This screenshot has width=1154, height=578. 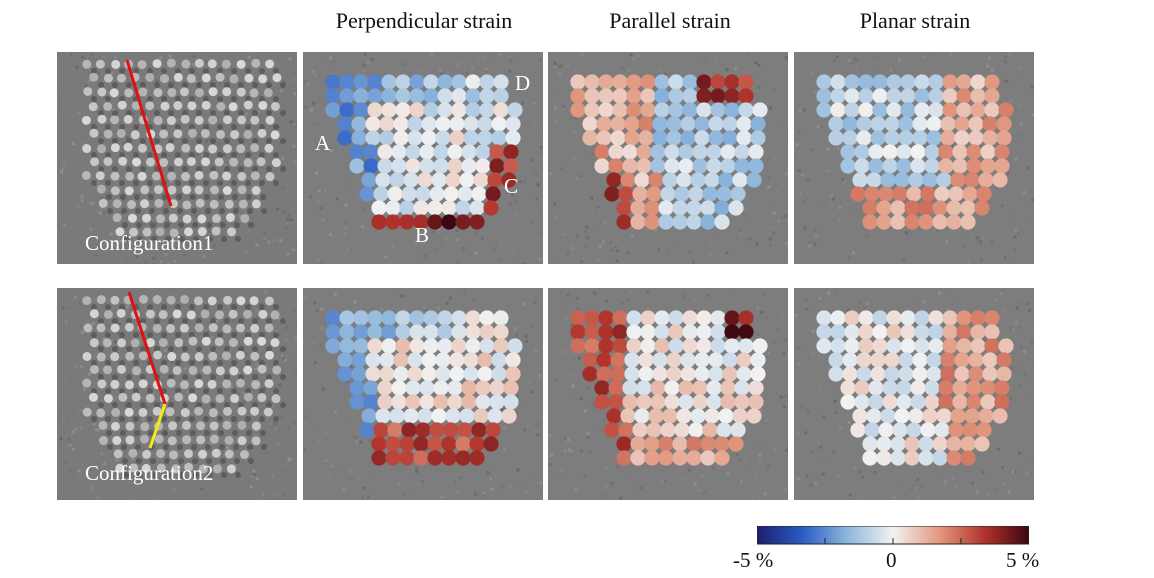 I want to click on strain-map-svg: A B C D, so click(x=423, y=158).